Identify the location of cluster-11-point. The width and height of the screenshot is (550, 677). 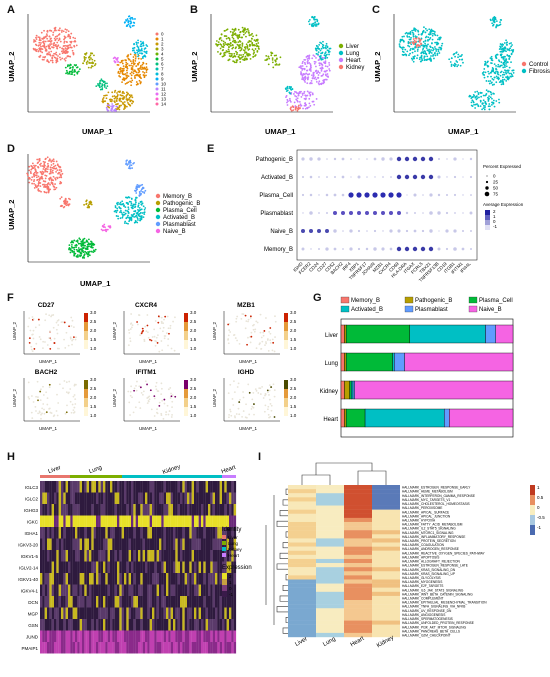
(106, 107).